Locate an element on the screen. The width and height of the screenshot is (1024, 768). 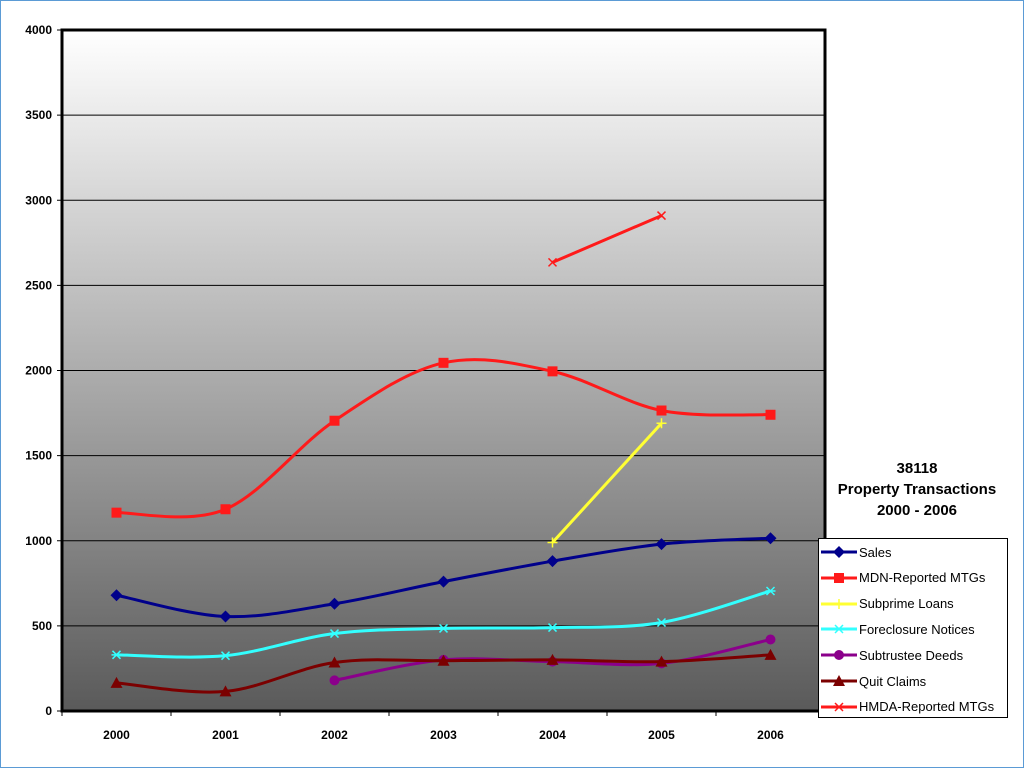
y-tick-label: 1500 is located at coordinates (38, 456).